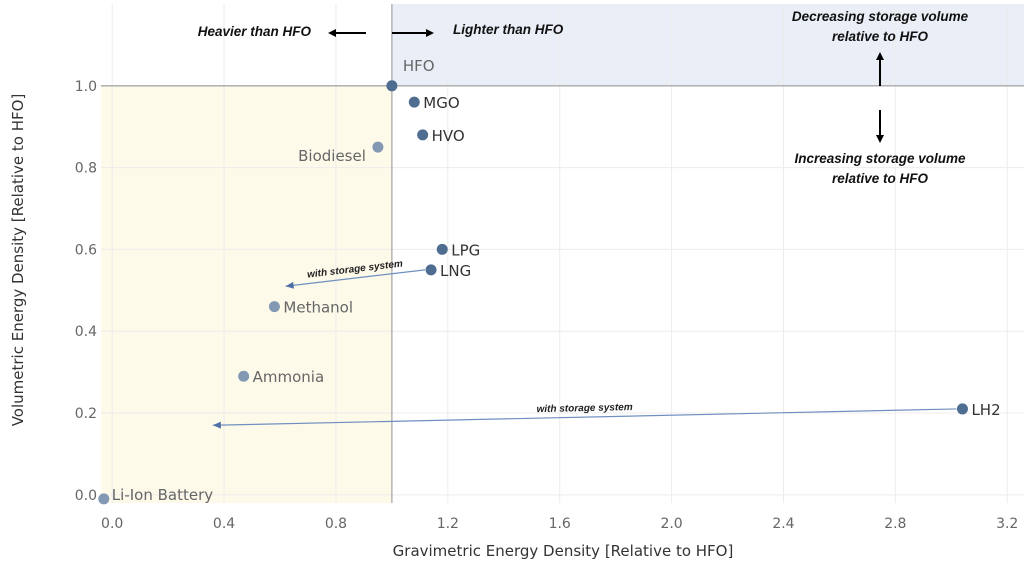 This screenshot has width=1024, height=565. I want to click on up-arrow-icon, so click(880, 69).